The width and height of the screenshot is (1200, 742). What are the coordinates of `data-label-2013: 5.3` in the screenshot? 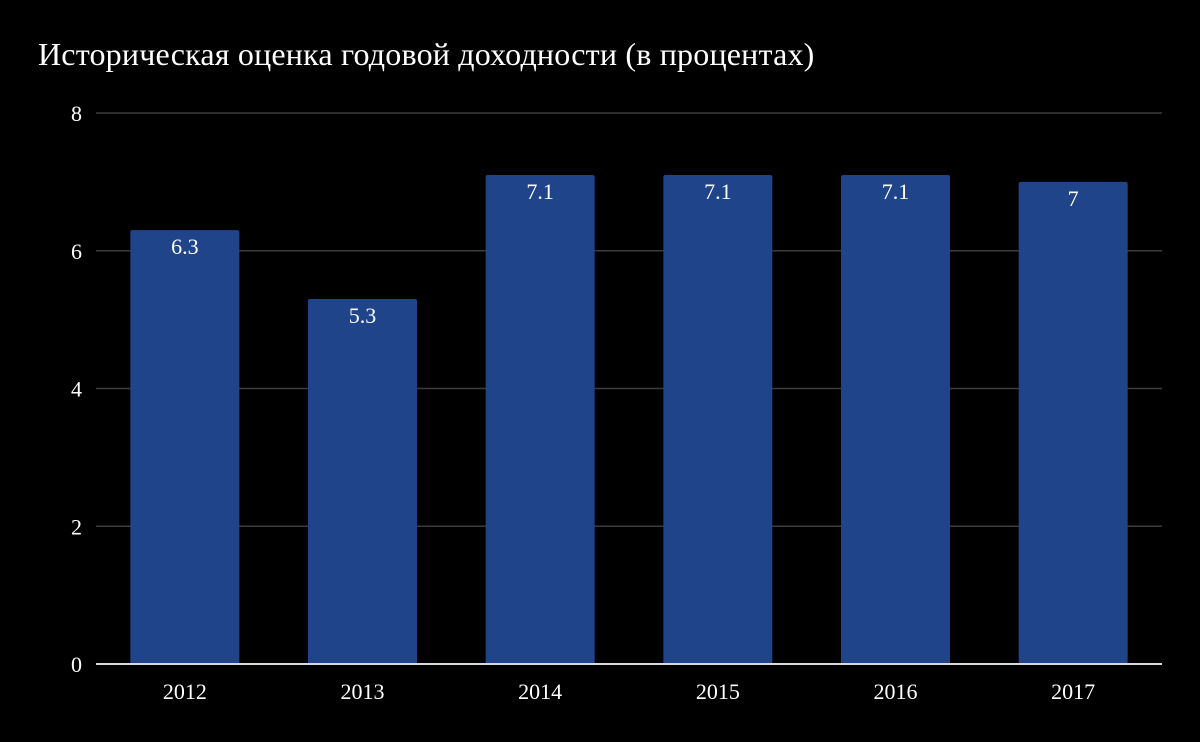 It's located at (363, 315).